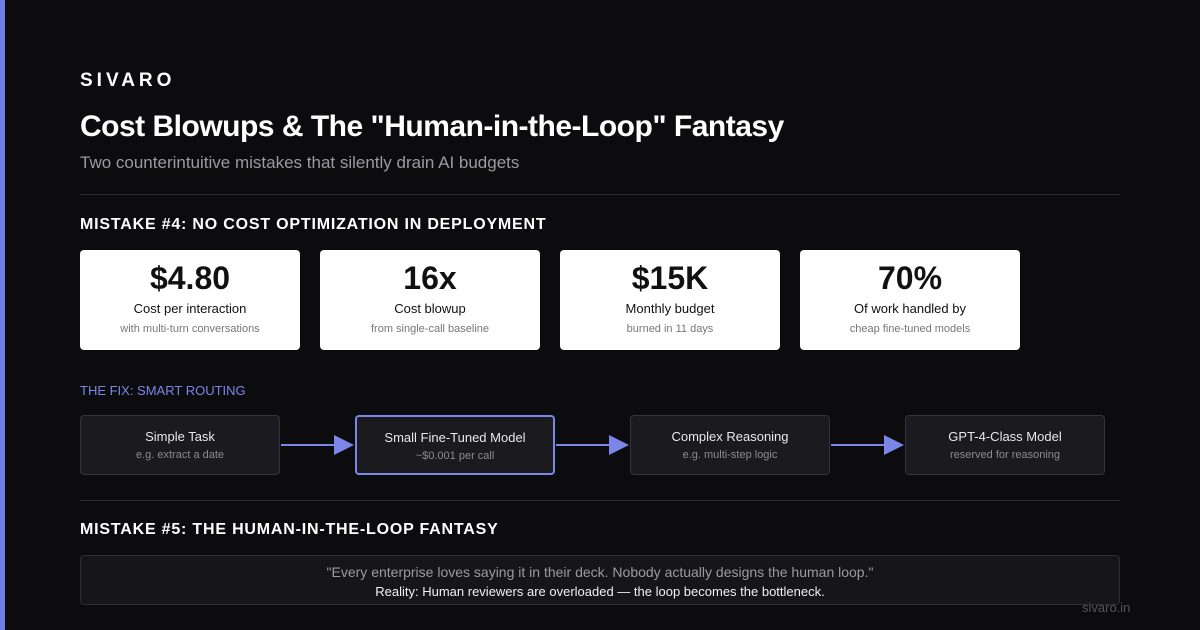 This screenshot has height=630, width=1200. I want to click on flow-node: Small Fine-Tuned Model ~$0.001 per call, so click(455, 445).